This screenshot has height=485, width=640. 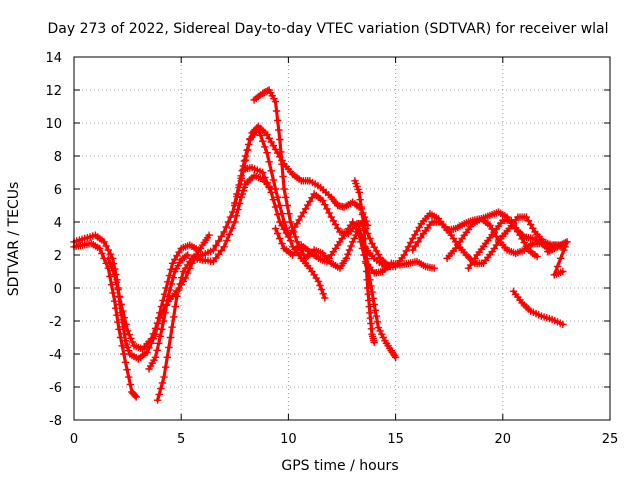 I want to click on y-tick-label: 8, so click(x=58, y=157).